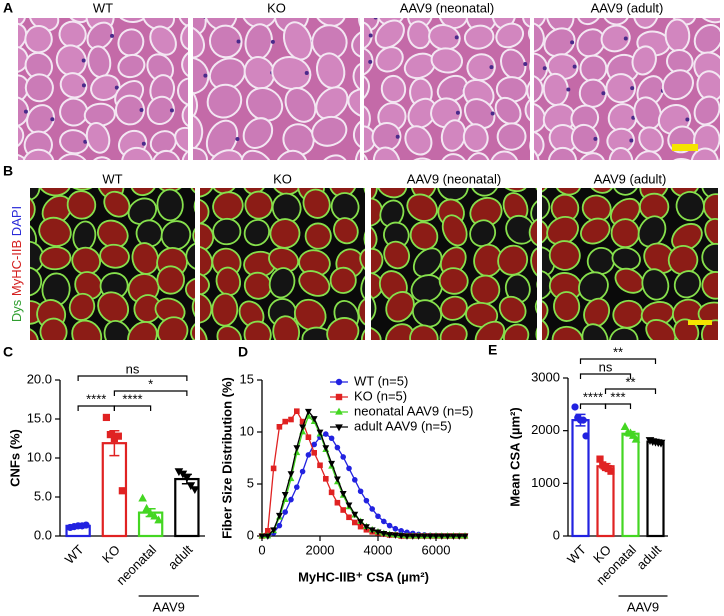 The height and width of the screenshot is (616, 724). I want to click on legend-label: neonatal AAV9 (n=5), so click(413, 410).